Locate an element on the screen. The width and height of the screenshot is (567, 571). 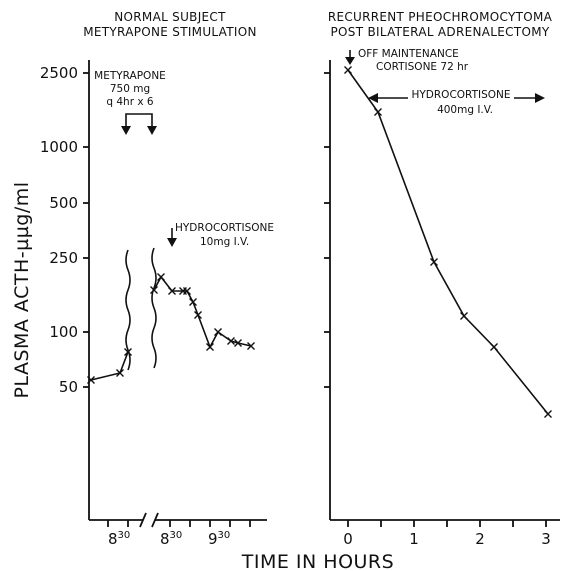
cortisone-label: CORTISONE 72 hr is located at coordinates (422, 67).